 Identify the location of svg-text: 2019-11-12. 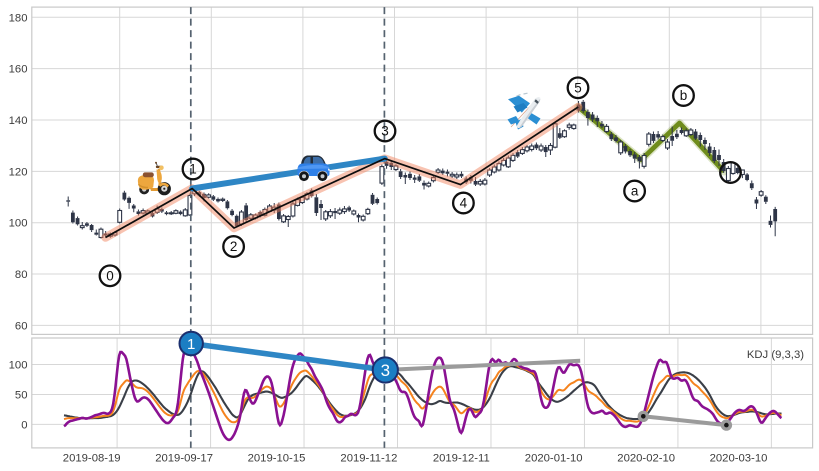
(368, 459).